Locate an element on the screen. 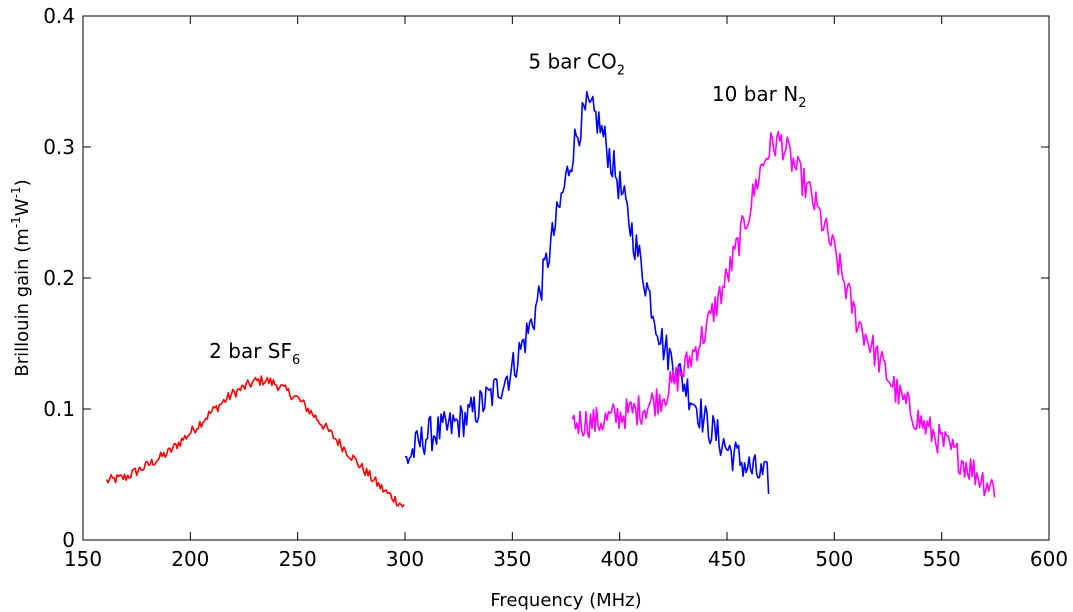 The width and height of the screenshot is (1073, 612). x-tick-label: 550 is located at coordinates (942, 559).